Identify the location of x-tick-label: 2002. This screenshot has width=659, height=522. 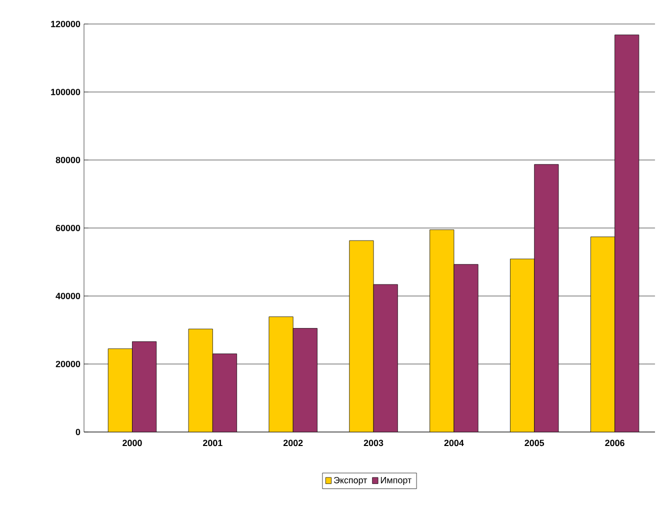
(293, 443).